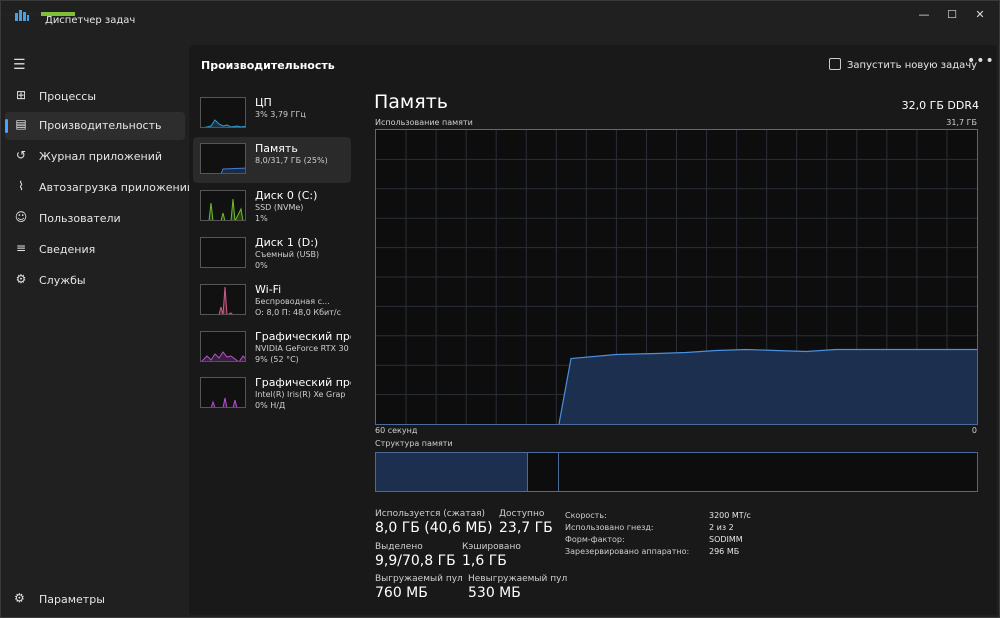 This screenshot has height=618, width=1000. I want to click on sidebar-item-label: Автозагрузка приложений, so click(116, 187).